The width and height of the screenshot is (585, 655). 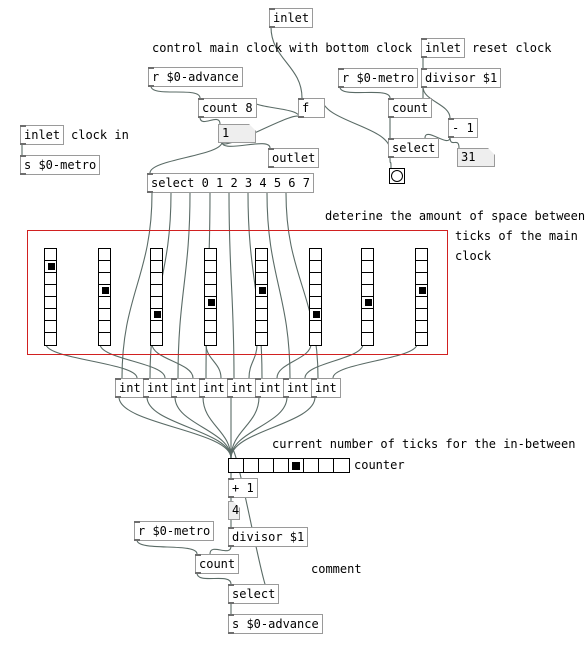 What do you see at coordinates (378, 78) in the screenshot?
I see `r-metro-top-object: r $0-metro` at bounding box center [378, 78].